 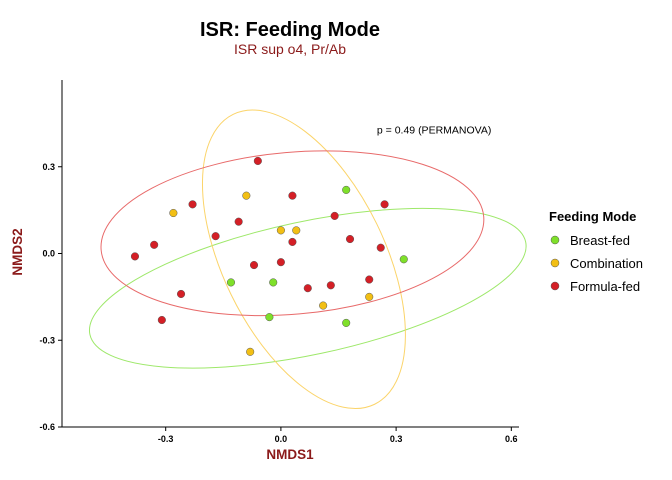 I want to click on legend-items: Breast-fed Combination Formula-fed, so click(x=596, y=263).